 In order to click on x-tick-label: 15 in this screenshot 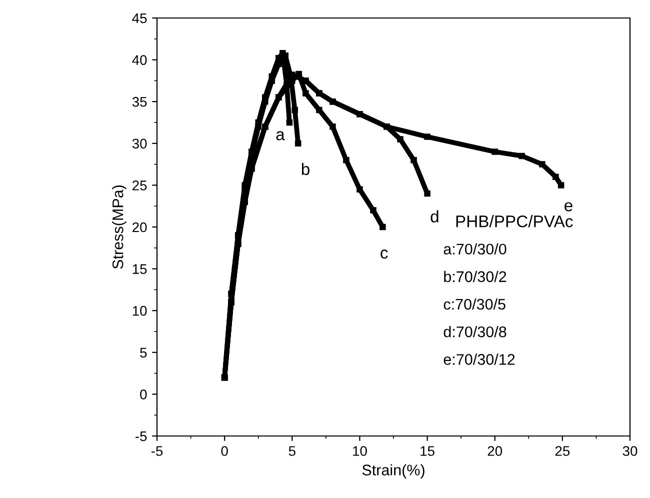, I will do `click(427, 451)`.